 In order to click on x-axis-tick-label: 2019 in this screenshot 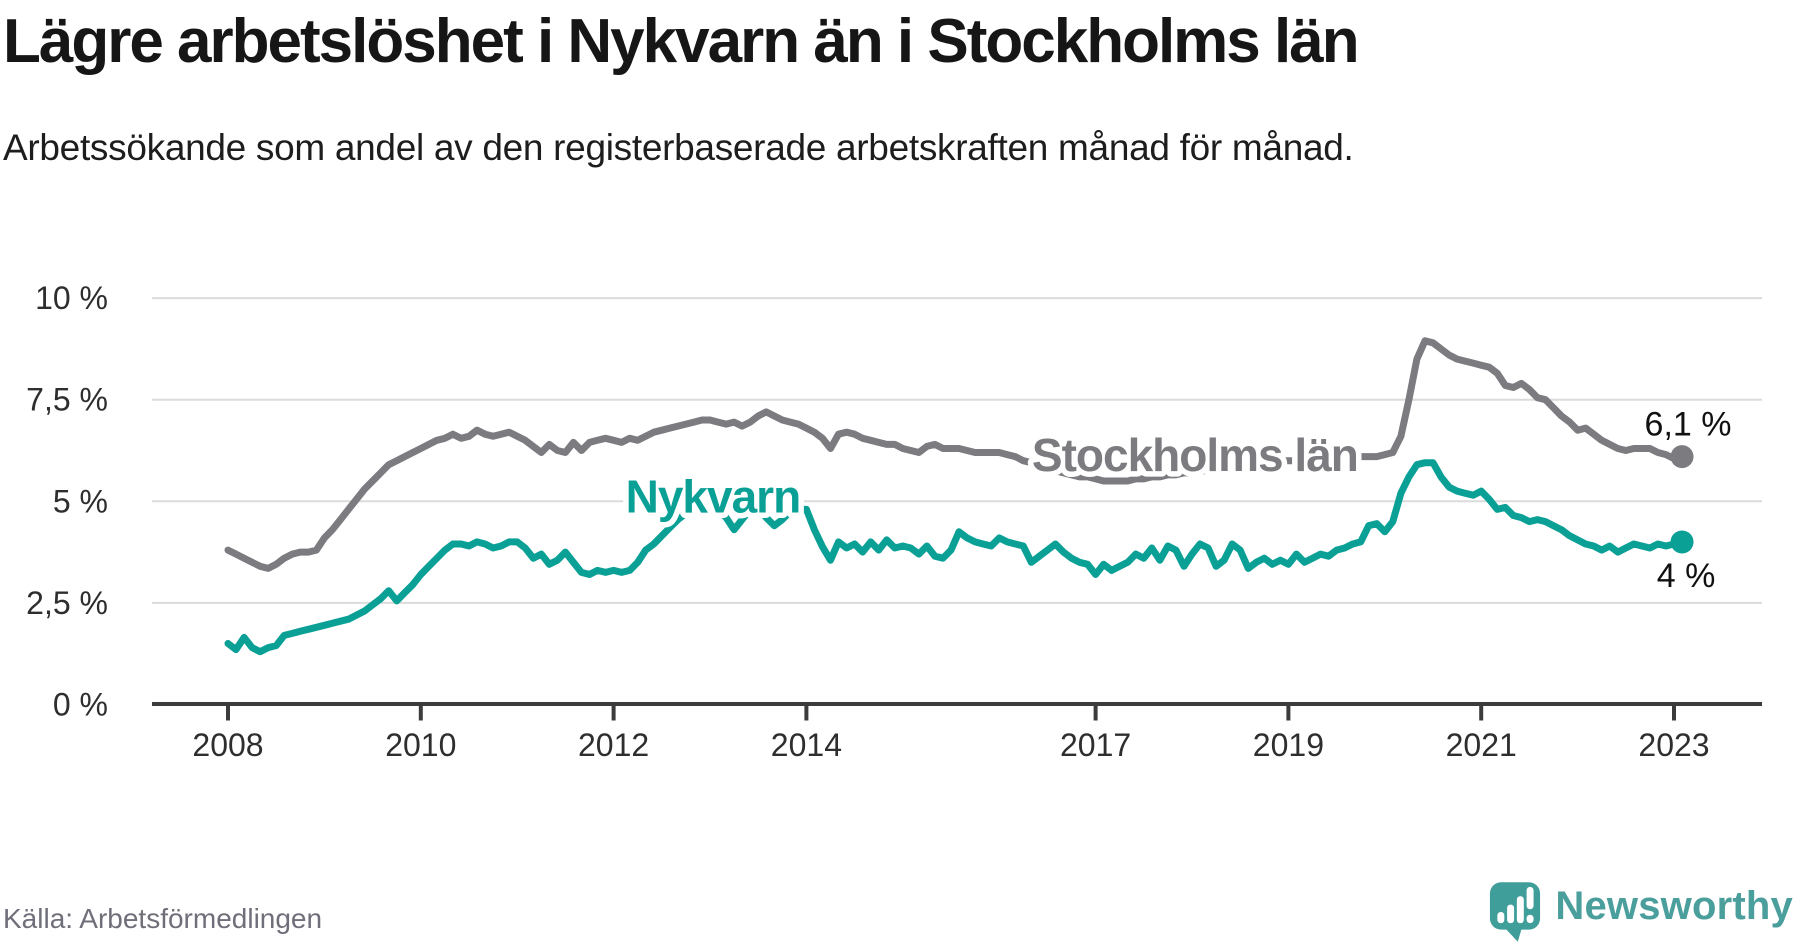, I will do `click(1288, 745)`.